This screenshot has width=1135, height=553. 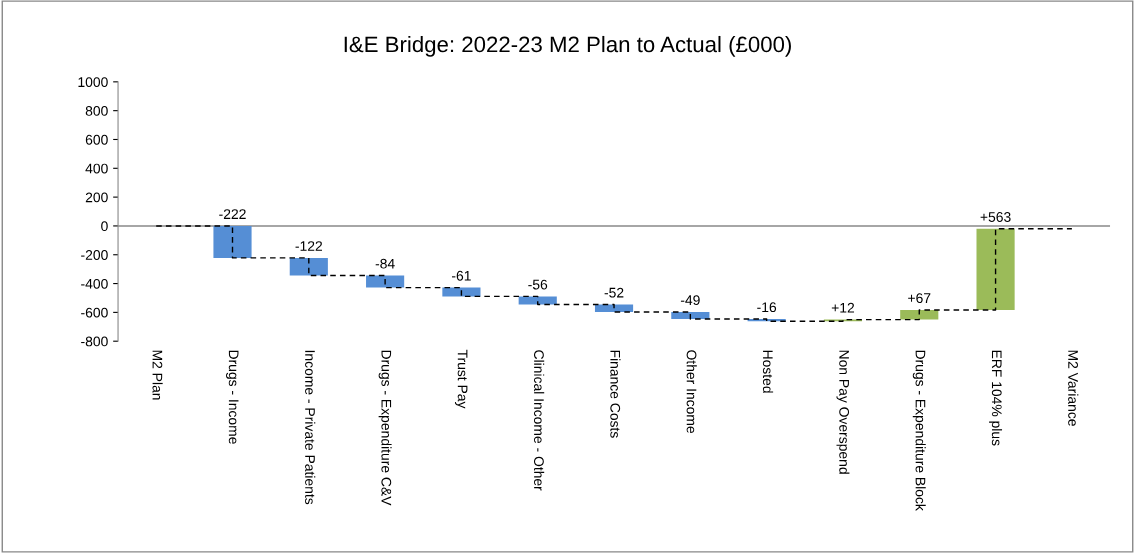 I want to click on chart-title: I&E Bridge: 2022-23 M2 Plan to Actual (£000), so click(x=567, y=46).